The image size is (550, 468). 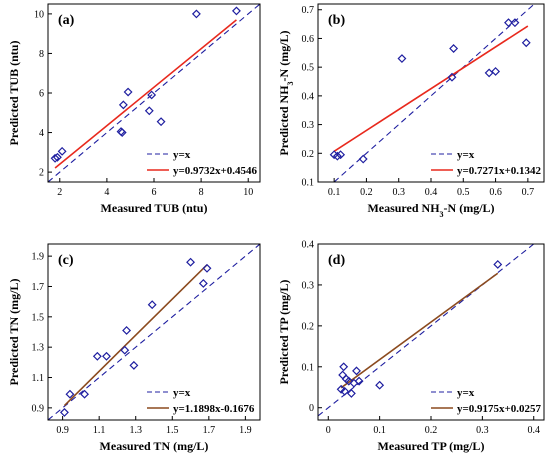 I want to click on x-axis-title: Measured NH3-N (mg/L), so click(x=430, y=210).